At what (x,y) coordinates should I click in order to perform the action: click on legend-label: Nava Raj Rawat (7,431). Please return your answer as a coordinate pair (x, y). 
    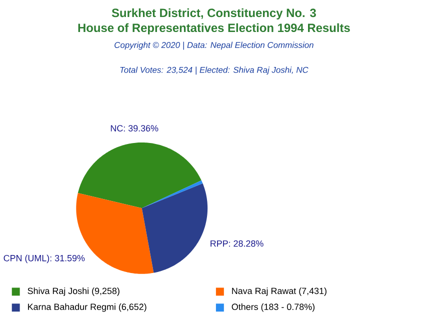
    Looking at the image, I should click on (279, 292).